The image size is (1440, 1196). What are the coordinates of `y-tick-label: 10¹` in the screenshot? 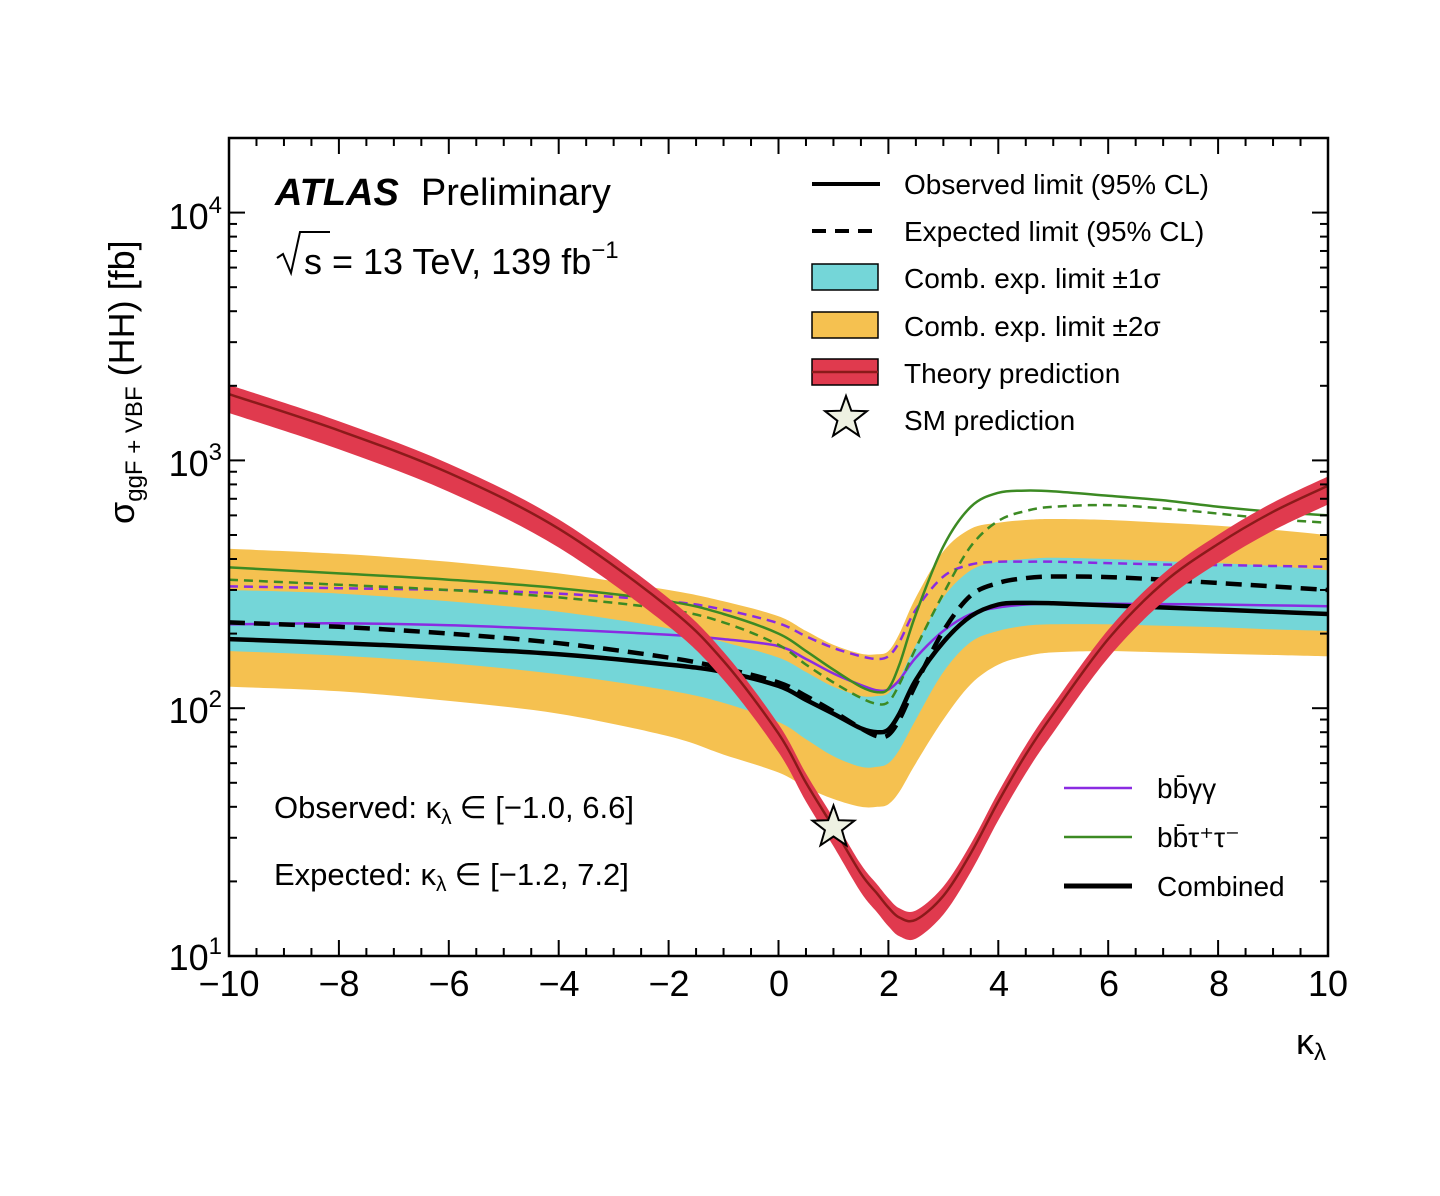 It's located at (195, 955).